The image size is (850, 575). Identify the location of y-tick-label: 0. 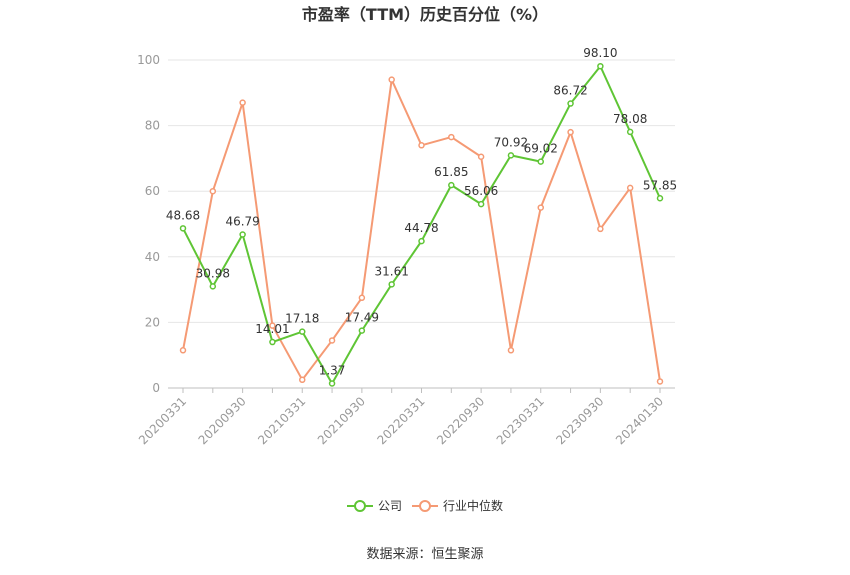
(156, 388).